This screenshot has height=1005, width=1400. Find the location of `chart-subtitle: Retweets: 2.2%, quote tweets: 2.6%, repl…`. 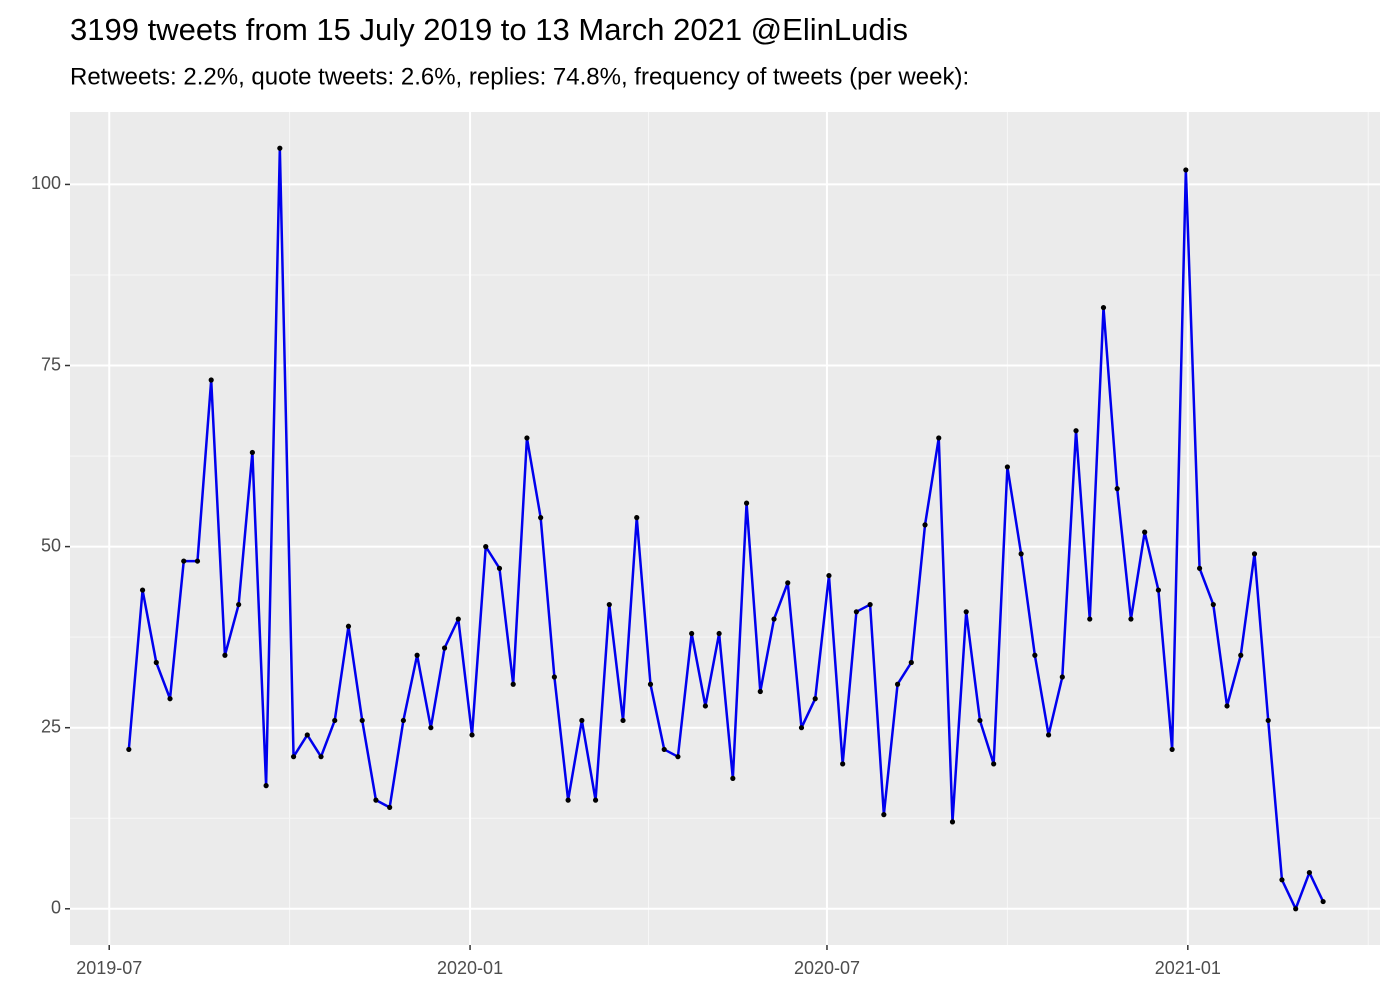

chart-subtitle: Retweets: 2.2%, quote tweets: 2.6%, repl… is located at coordinates (519, 76).